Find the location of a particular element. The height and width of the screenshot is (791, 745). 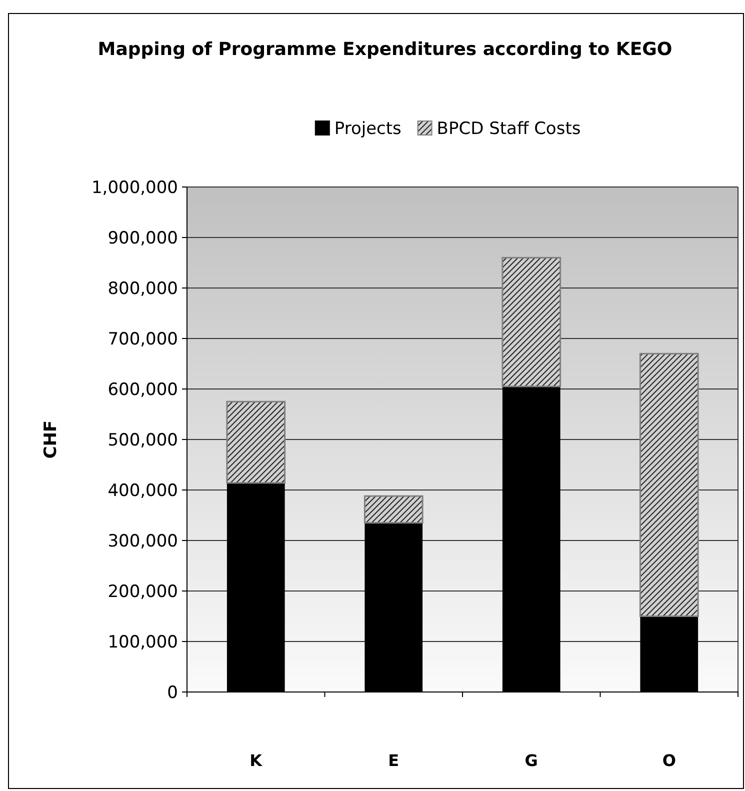

y-tick-label: 0 is located at coordinates (172, 692).